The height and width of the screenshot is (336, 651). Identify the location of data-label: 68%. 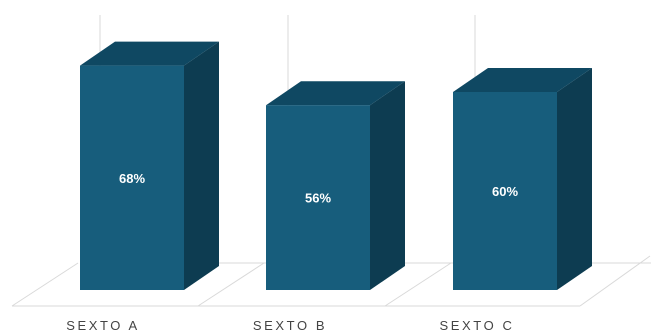
(132, 178).